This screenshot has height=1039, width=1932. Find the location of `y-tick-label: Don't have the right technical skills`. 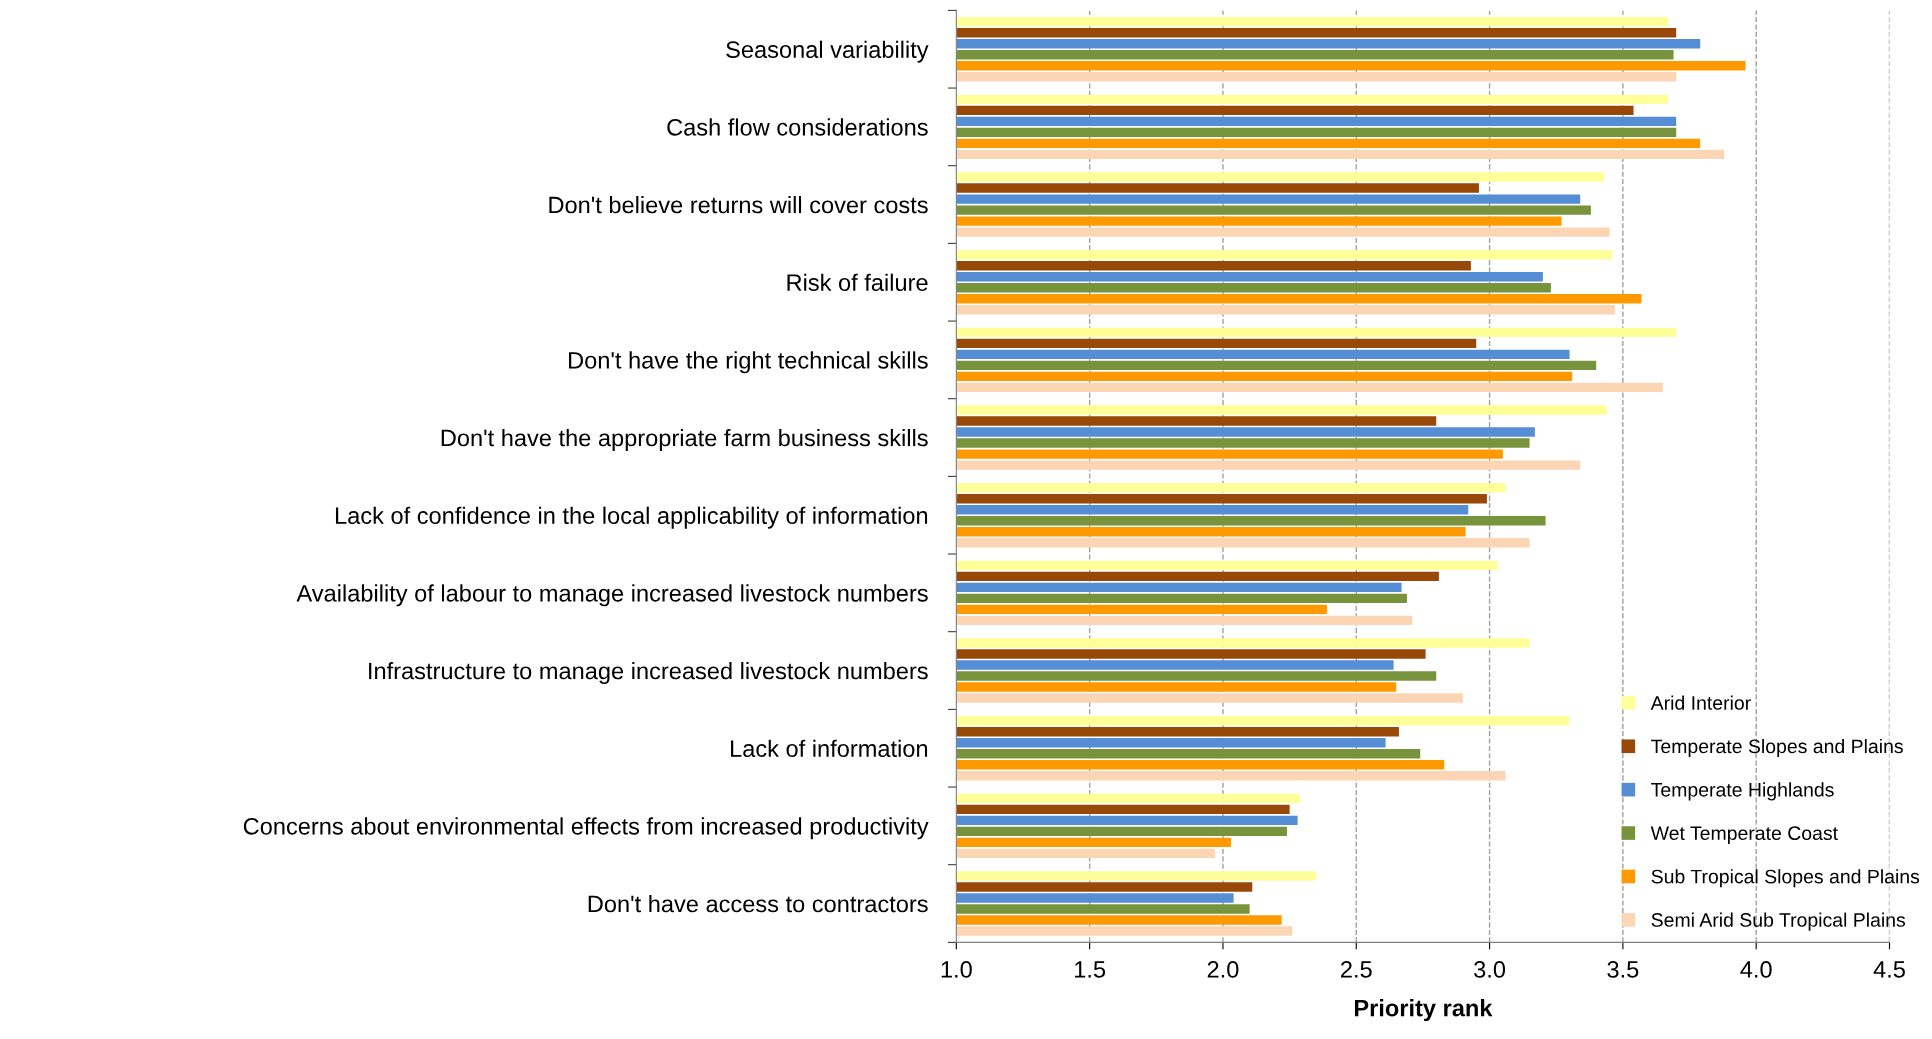

y-tick-label: Don't have the right technical skills is located at coordinates (748, 362).